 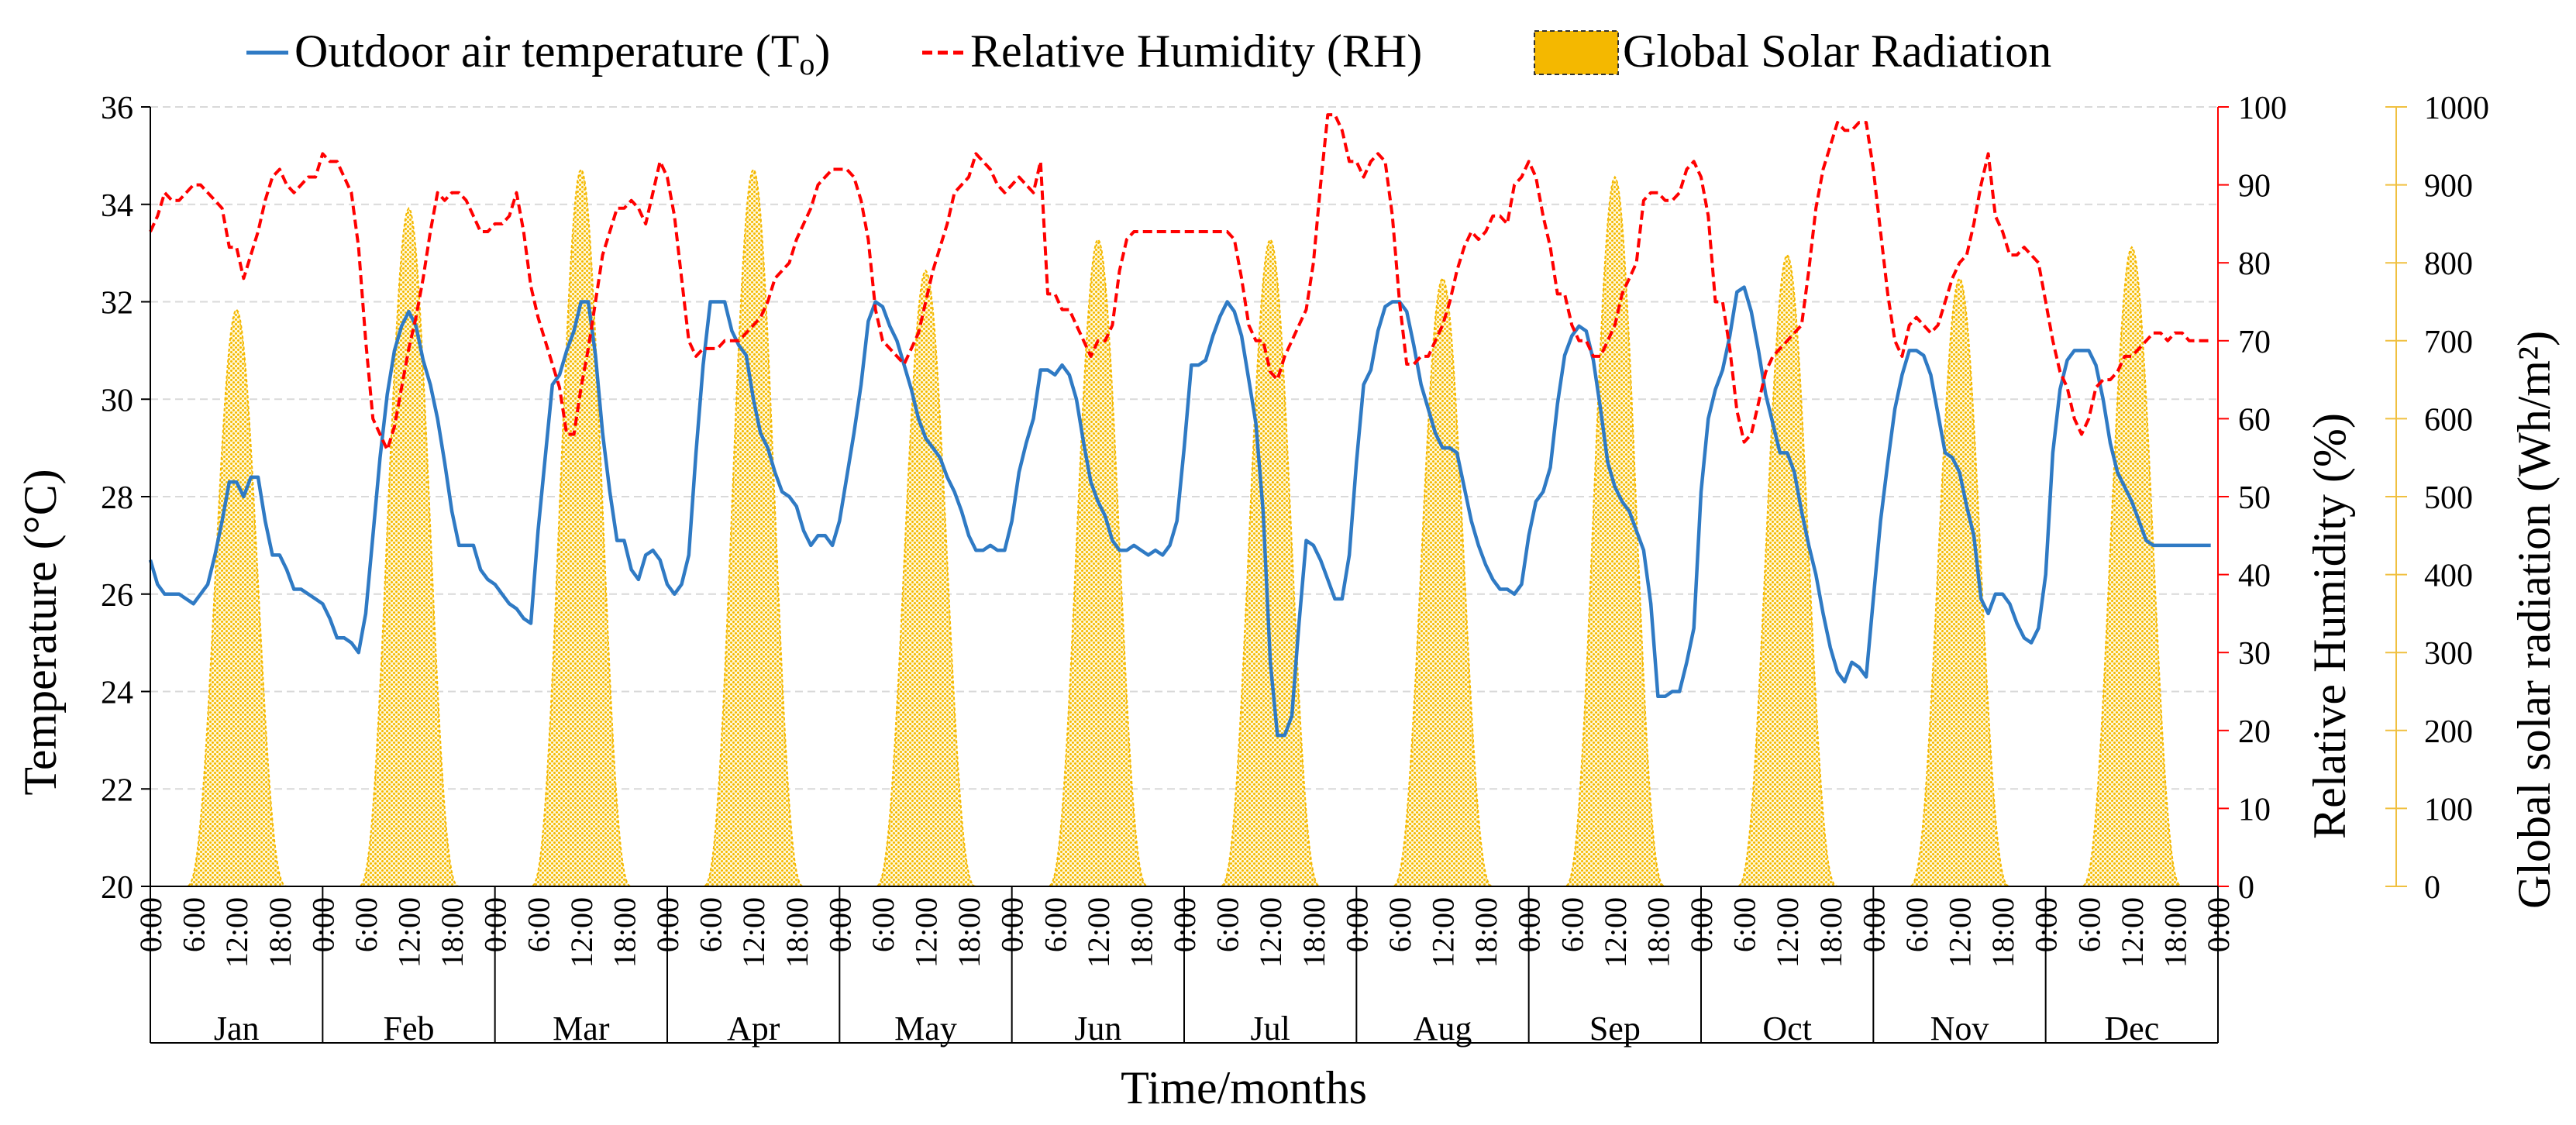 I want to click on y-humidity-tick-label: 20, so click(x=2254, y=732).